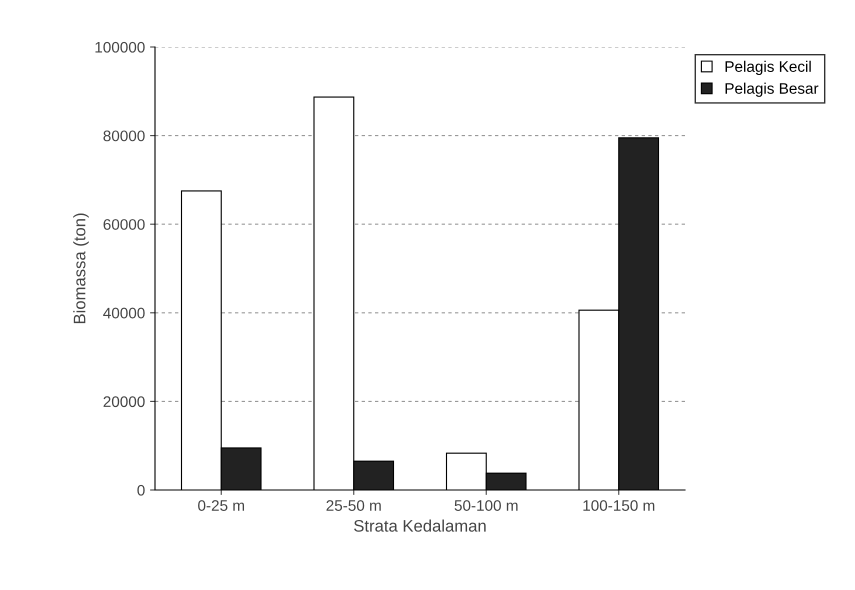 The width and height of the screenshot is (855, 590). Describe the element at coordinates (124, 313) in the screenshot. I see `y-tick-label: 40000` at that location.